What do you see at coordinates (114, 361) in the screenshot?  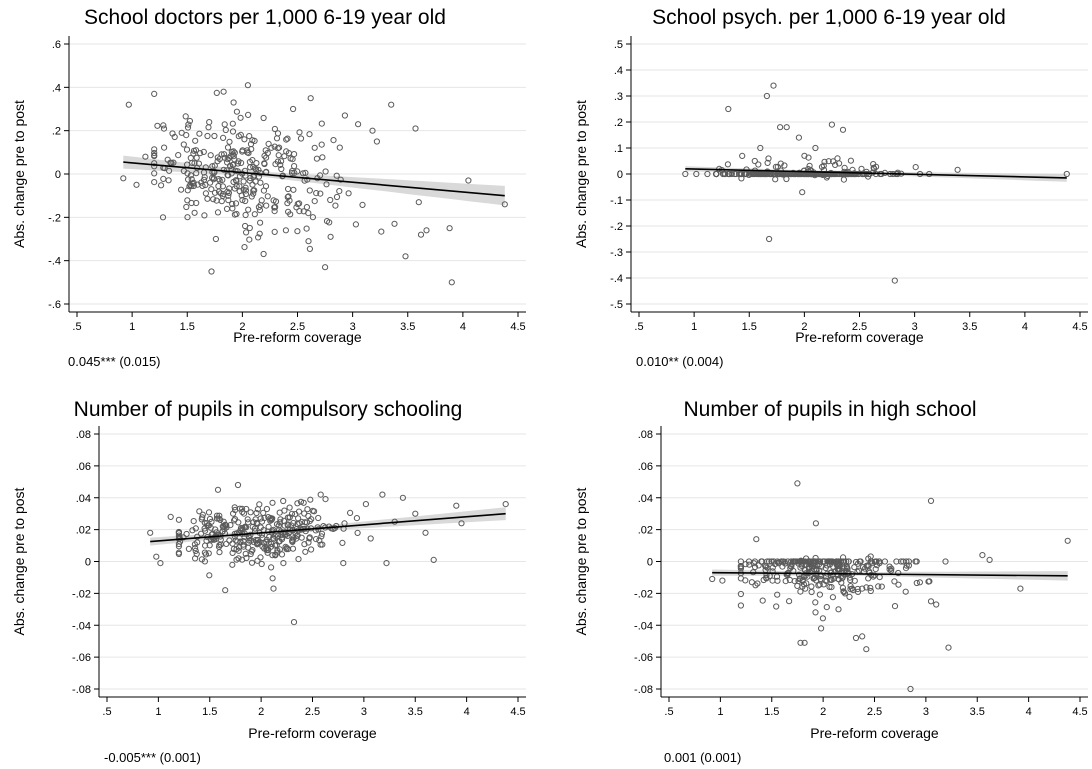 I see `coefficient-annotation: 0.045*** (0.015)` at bounding box center [114, 361].